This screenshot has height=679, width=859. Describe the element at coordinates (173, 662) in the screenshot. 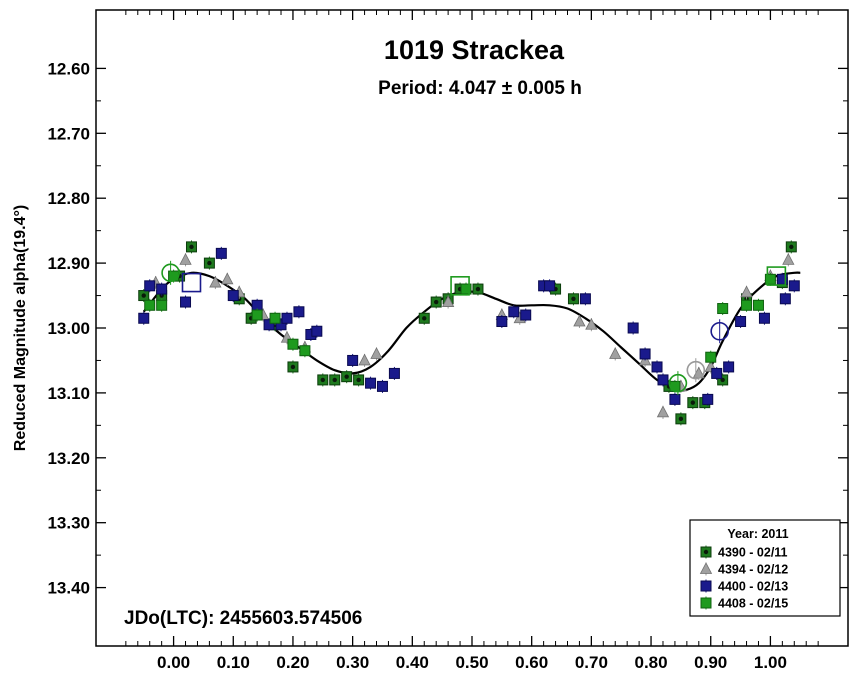

I see `x-tick-label: 0.00` at that location.